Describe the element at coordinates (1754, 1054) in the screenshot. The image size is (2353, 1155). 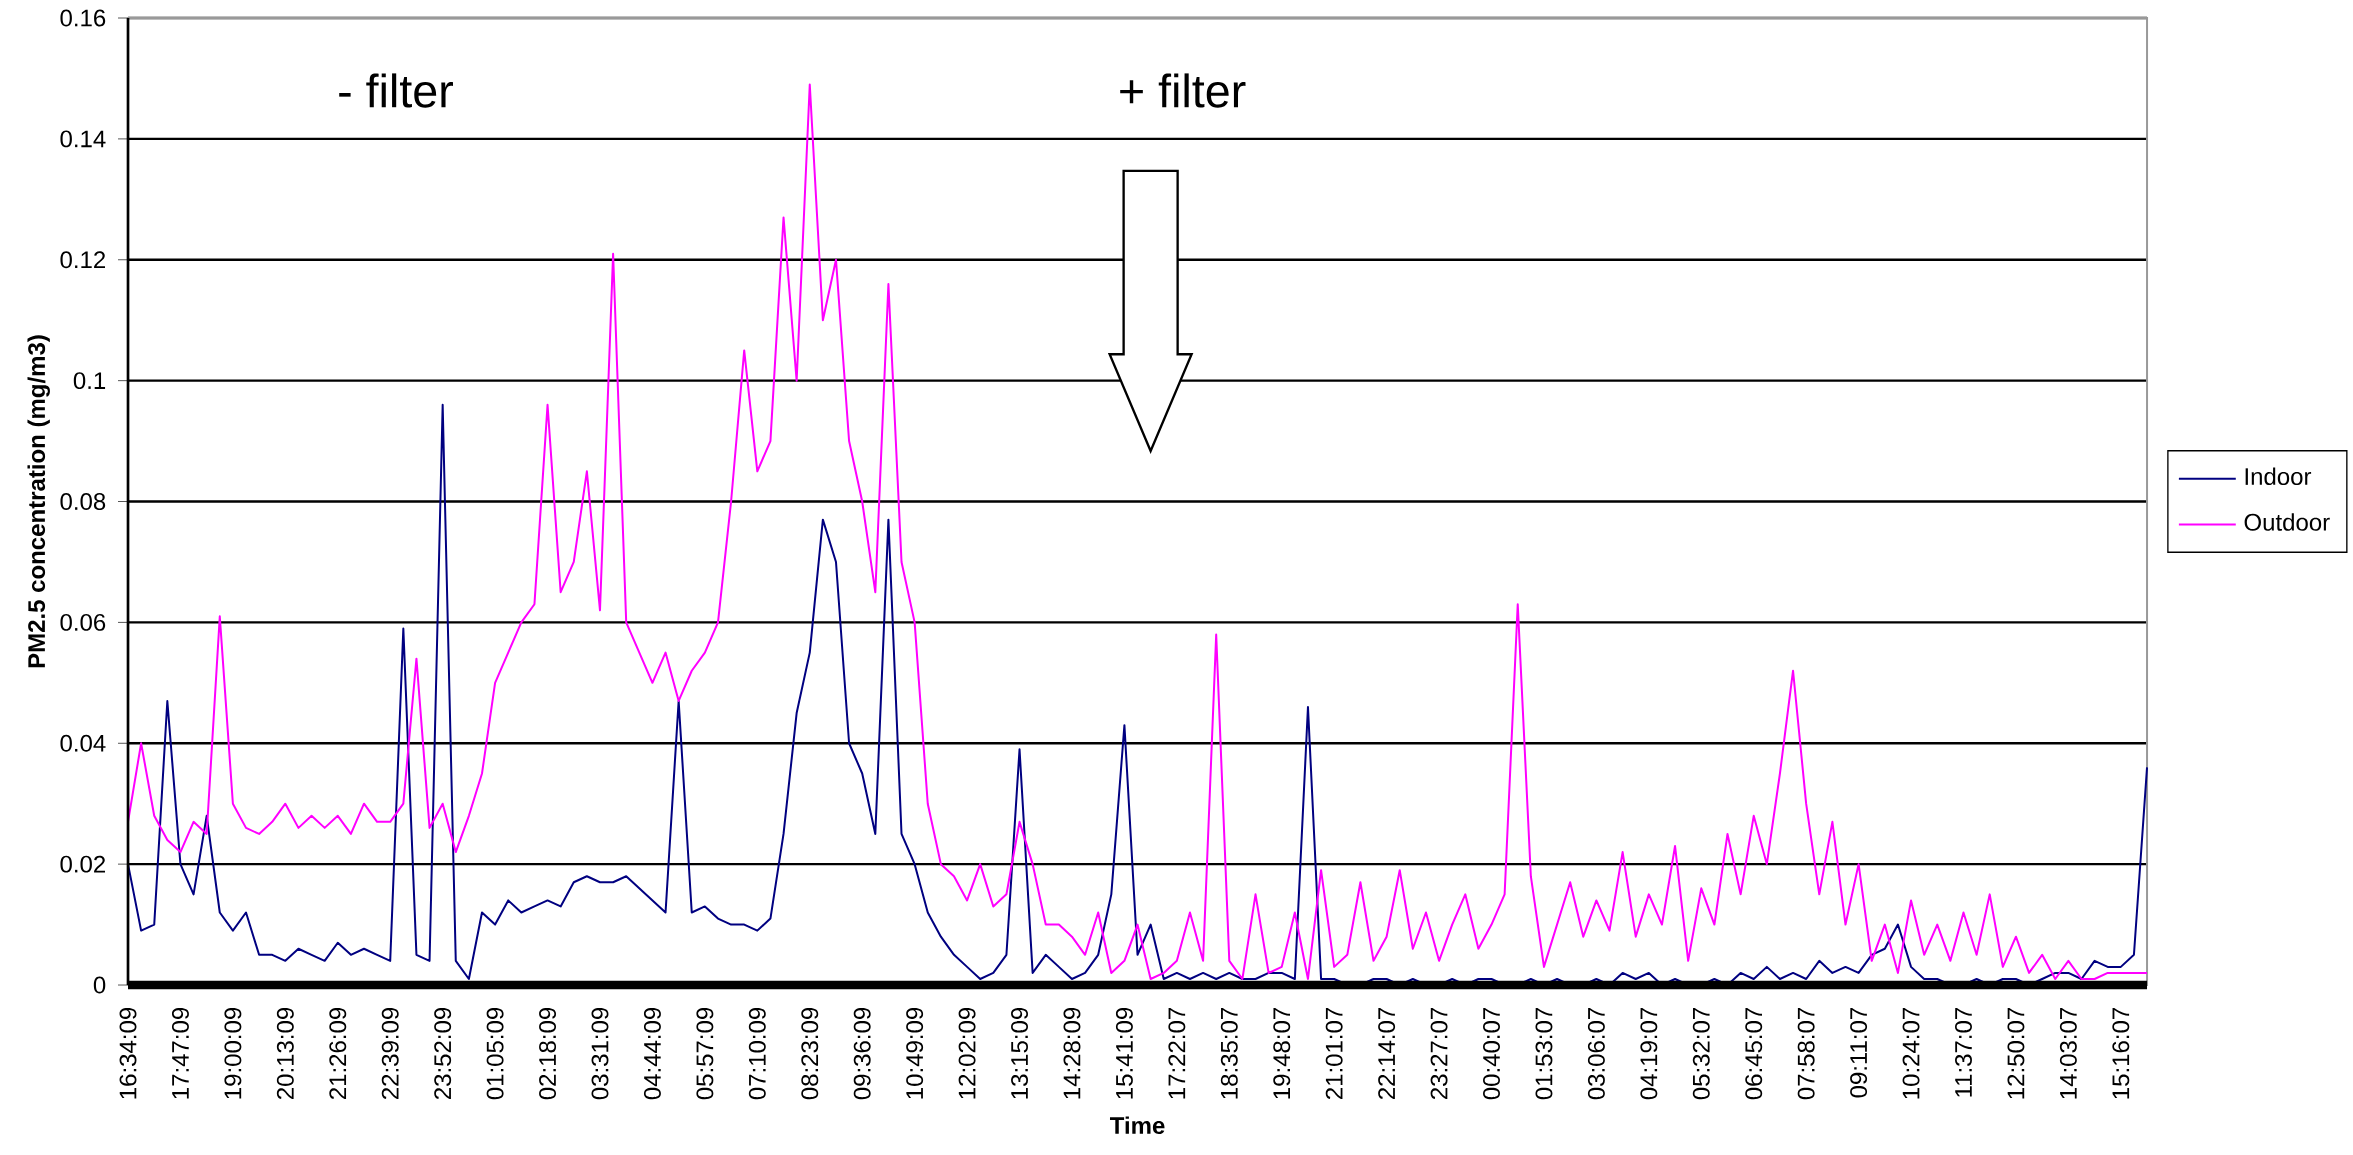
I see `x-tick-label: 06:45:07` at that location.